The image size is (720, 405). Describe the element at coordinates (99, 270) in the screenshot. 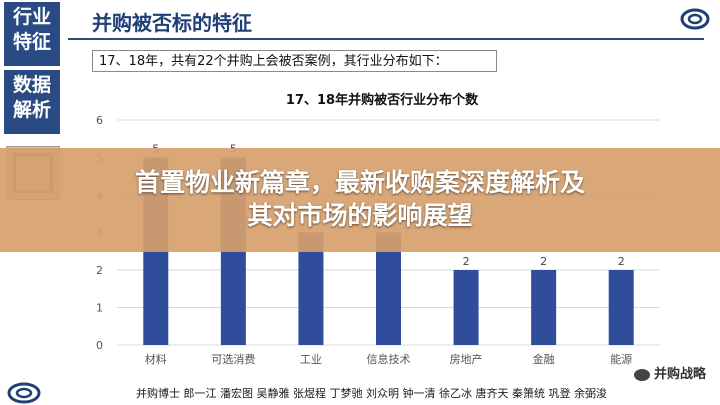

I see `y-tick-label: 2` at that location.